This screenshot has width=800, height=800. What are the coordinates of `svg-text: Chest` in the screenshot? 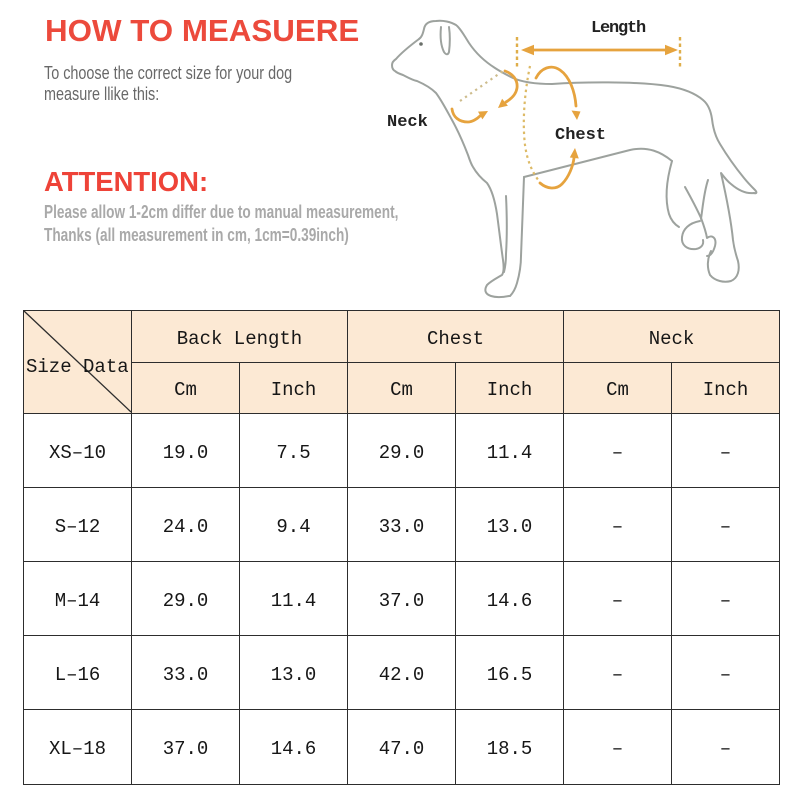 It's located at (580, 135).